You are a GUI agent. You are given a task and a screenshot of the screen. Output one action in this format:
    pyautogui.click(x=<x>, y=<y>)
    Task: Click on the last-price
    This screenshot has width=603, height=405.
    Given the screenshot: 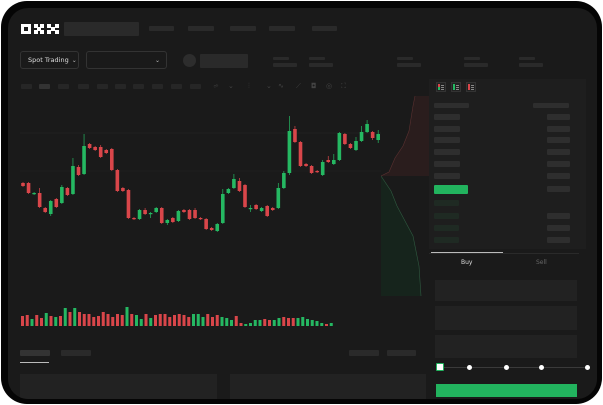 What is the action you would take?
    pyautogui.click(x=451, y=189)
    